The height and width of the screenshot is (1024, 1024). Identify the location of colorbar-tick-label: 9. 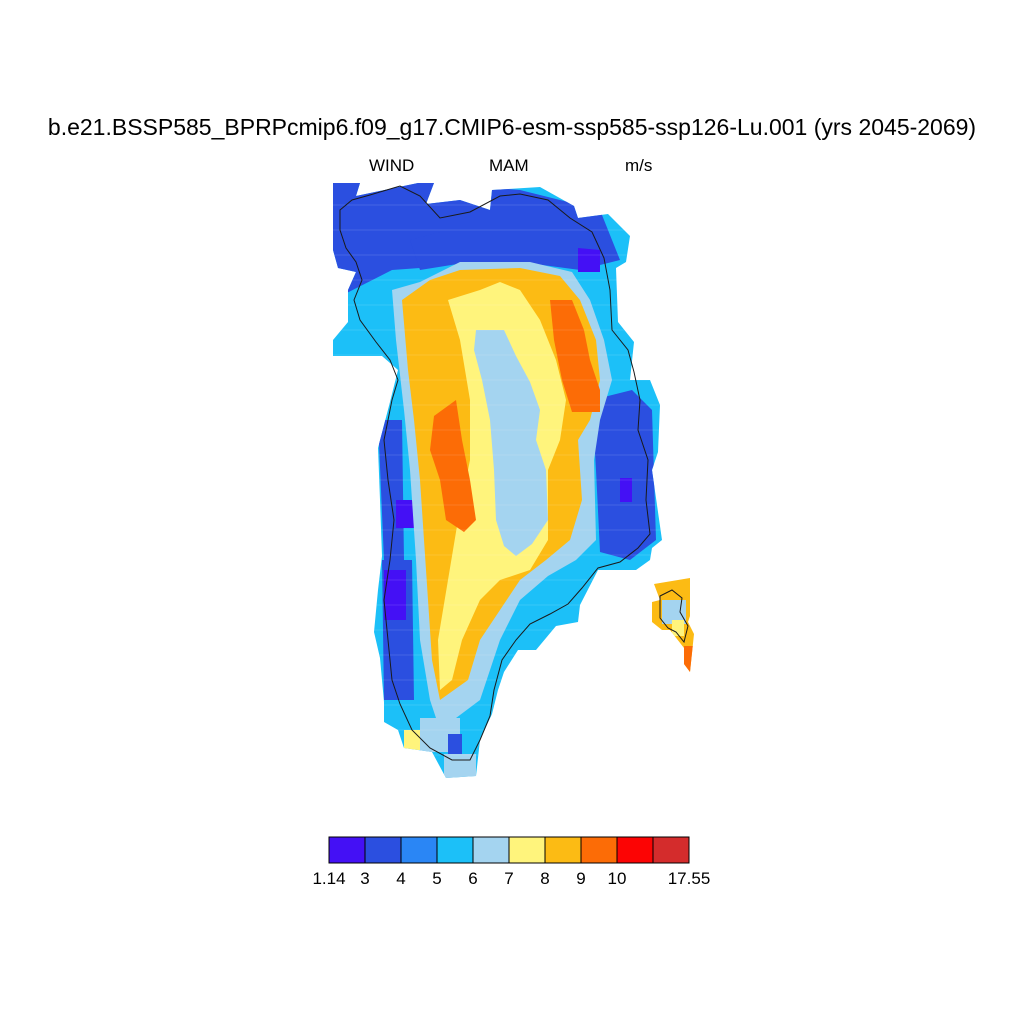
(581, 878).